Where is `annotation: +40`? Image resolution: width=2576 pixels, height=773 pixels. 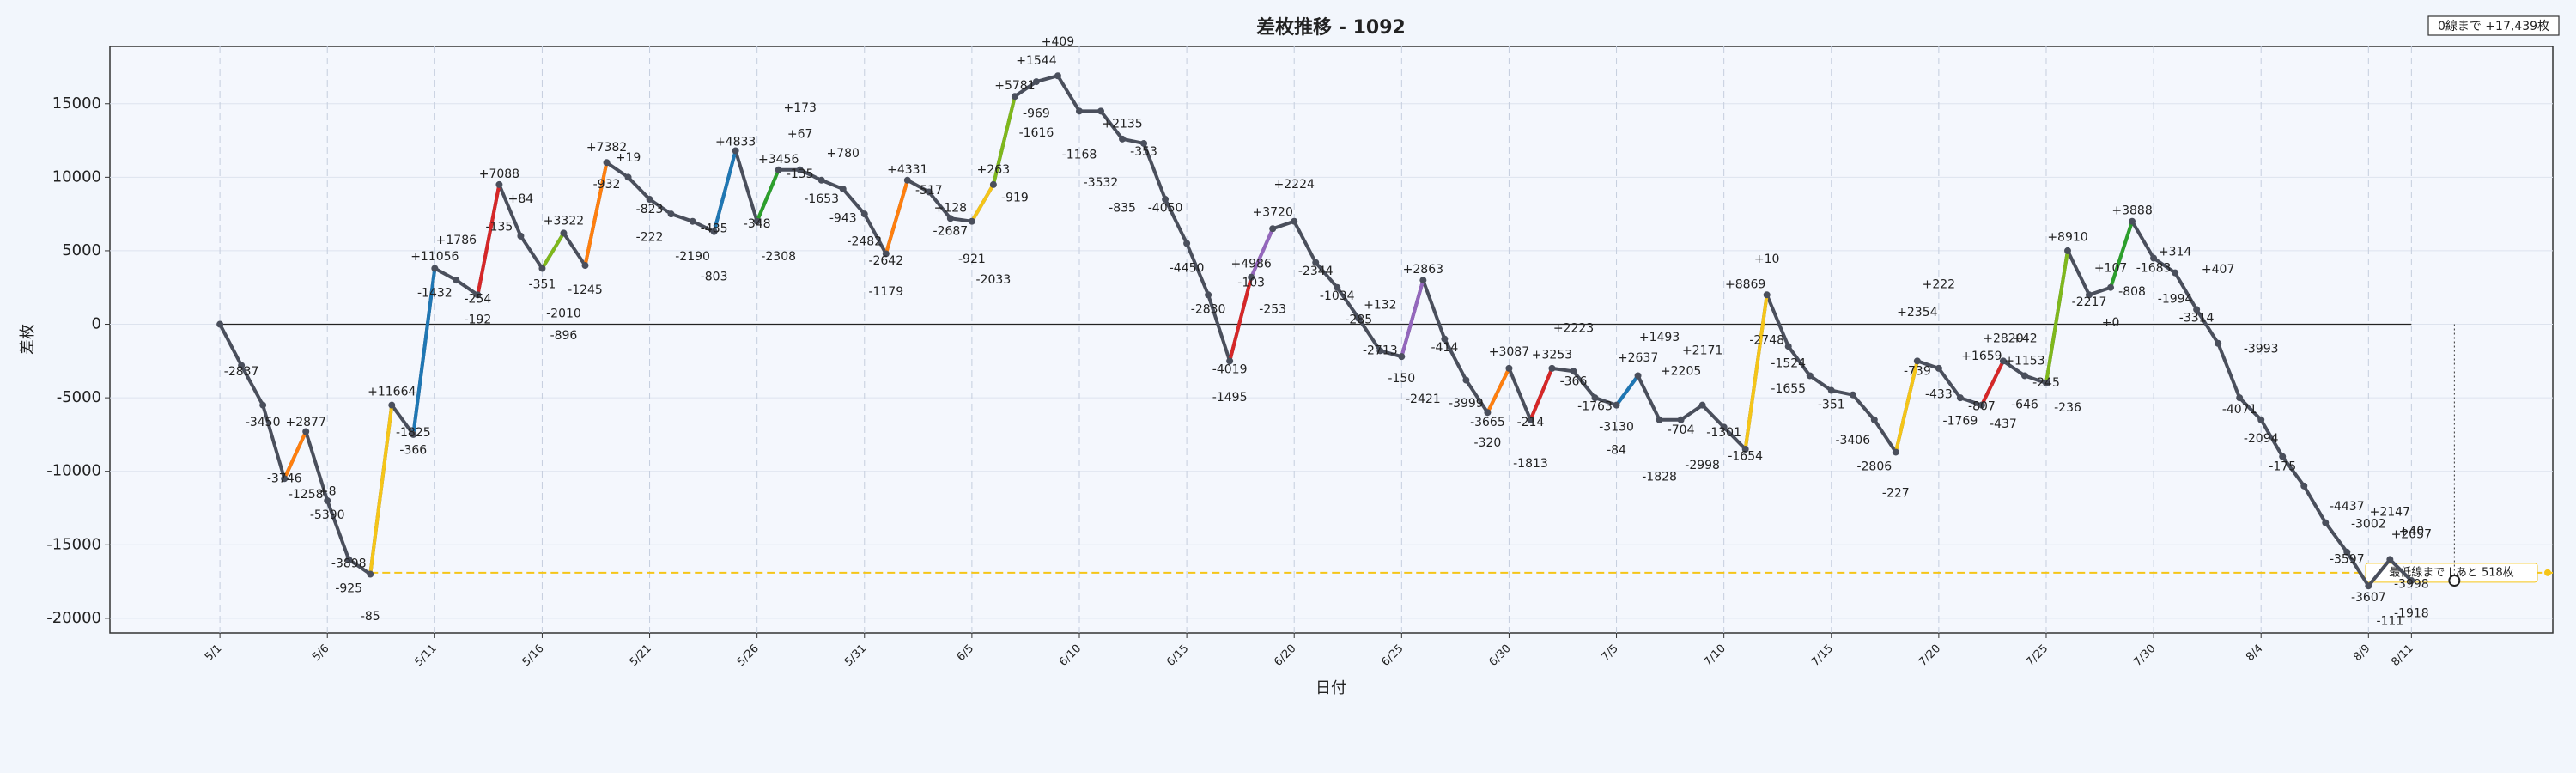
annotation: +40 is located at coordinates (2412, 532).